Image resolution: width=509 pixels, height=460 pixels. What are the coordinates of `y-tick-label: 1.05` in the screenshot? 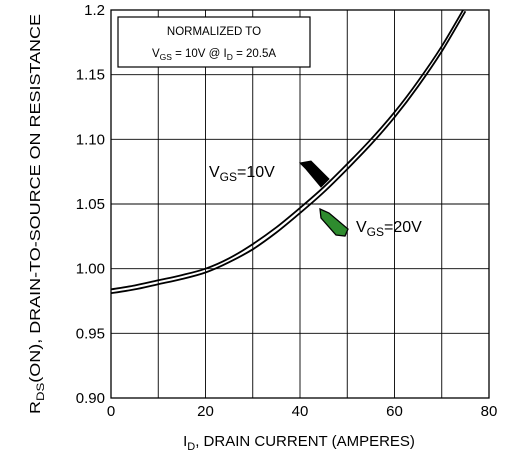 It's located at (90, 204).